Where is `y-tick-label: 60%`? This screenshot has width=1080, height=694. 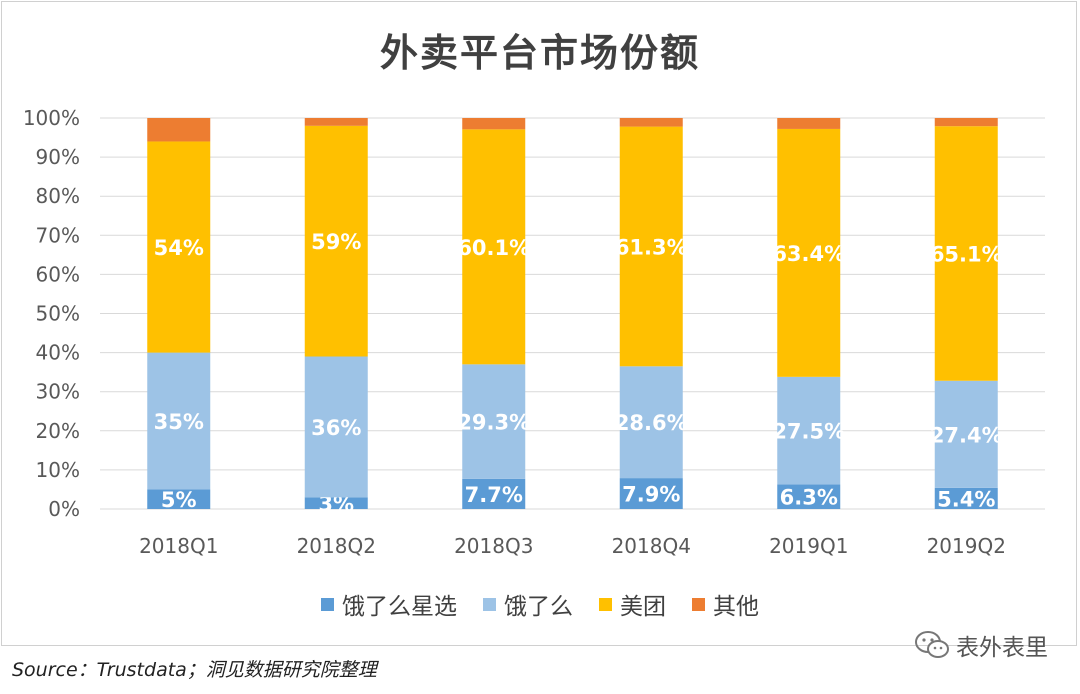 y-tick-label: 60% is located at coordinates (58, 274).